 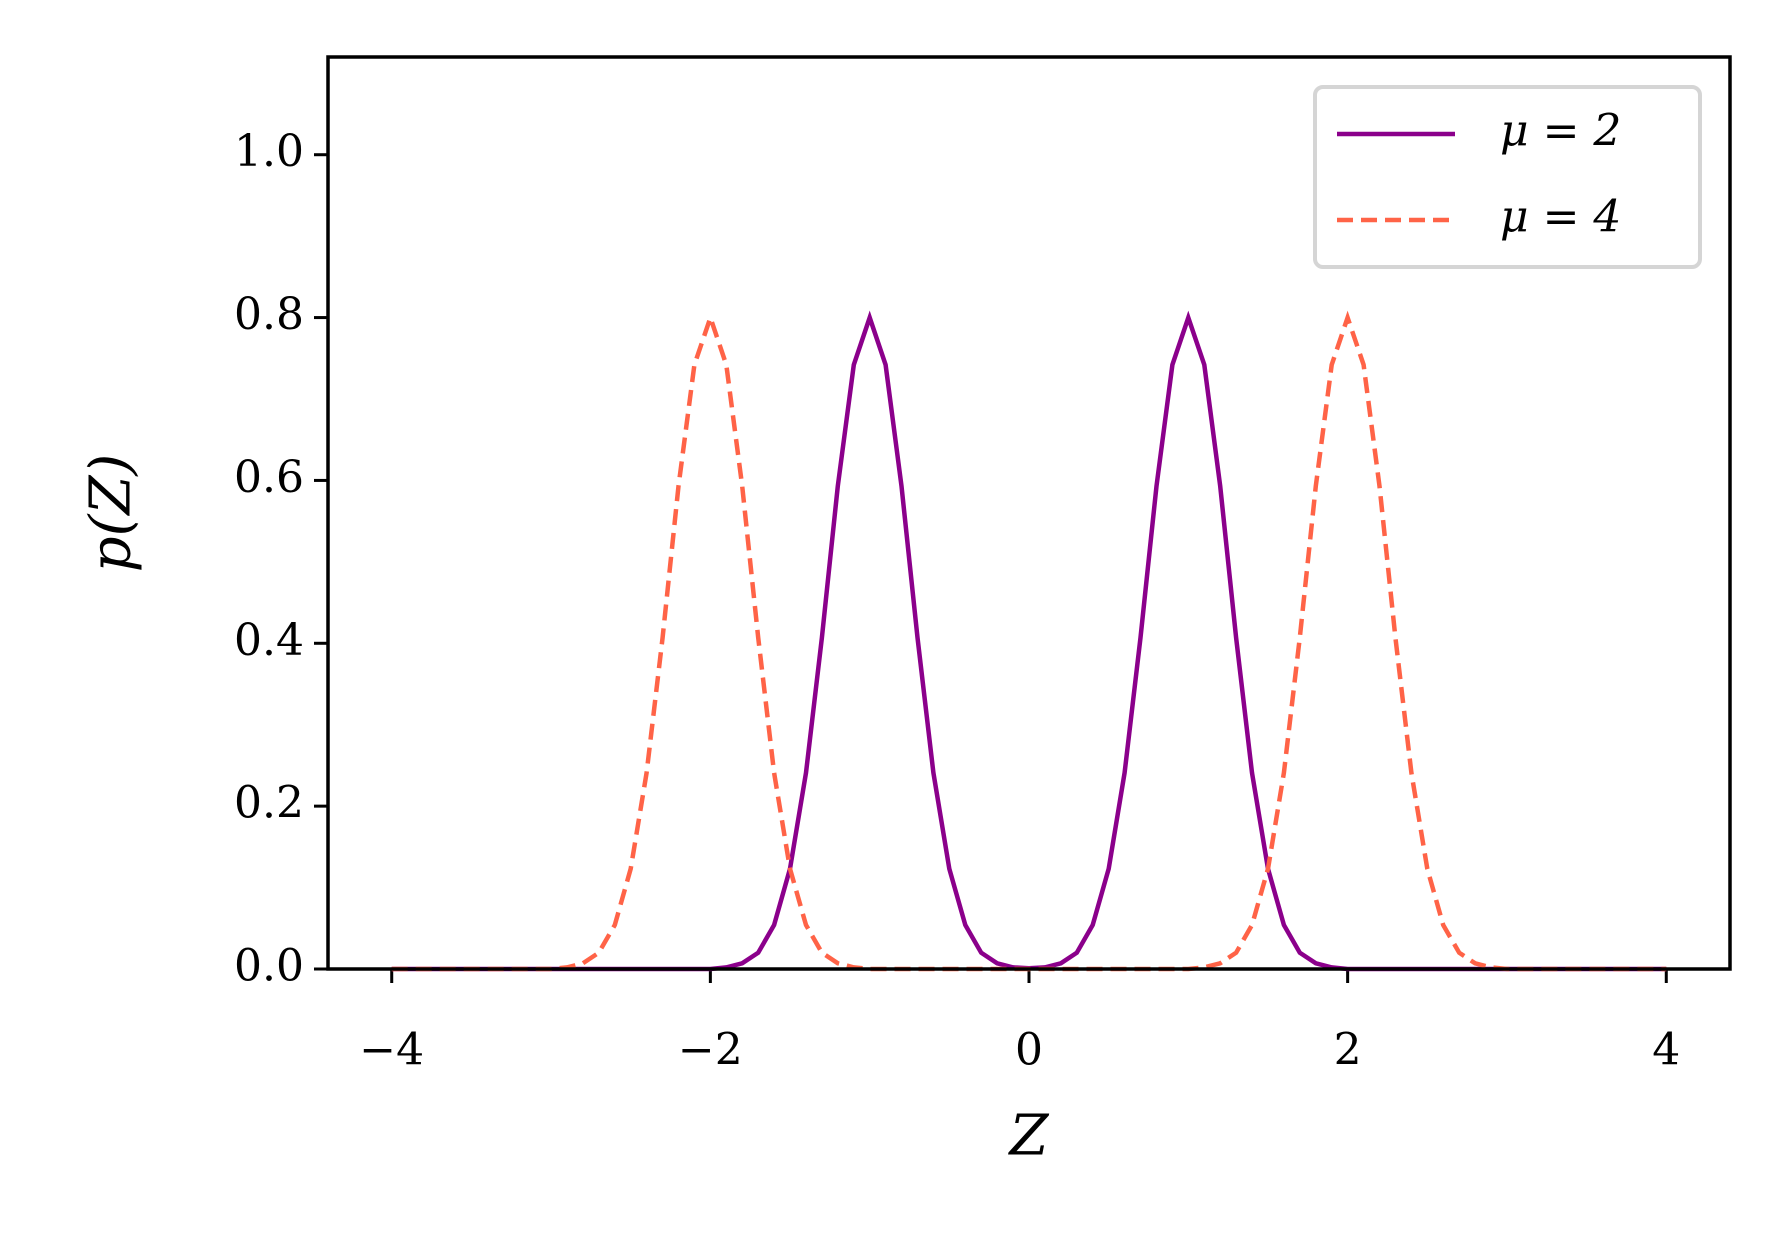 I want to click on y-tick-label: 0.2, so click(x=269, y=803).